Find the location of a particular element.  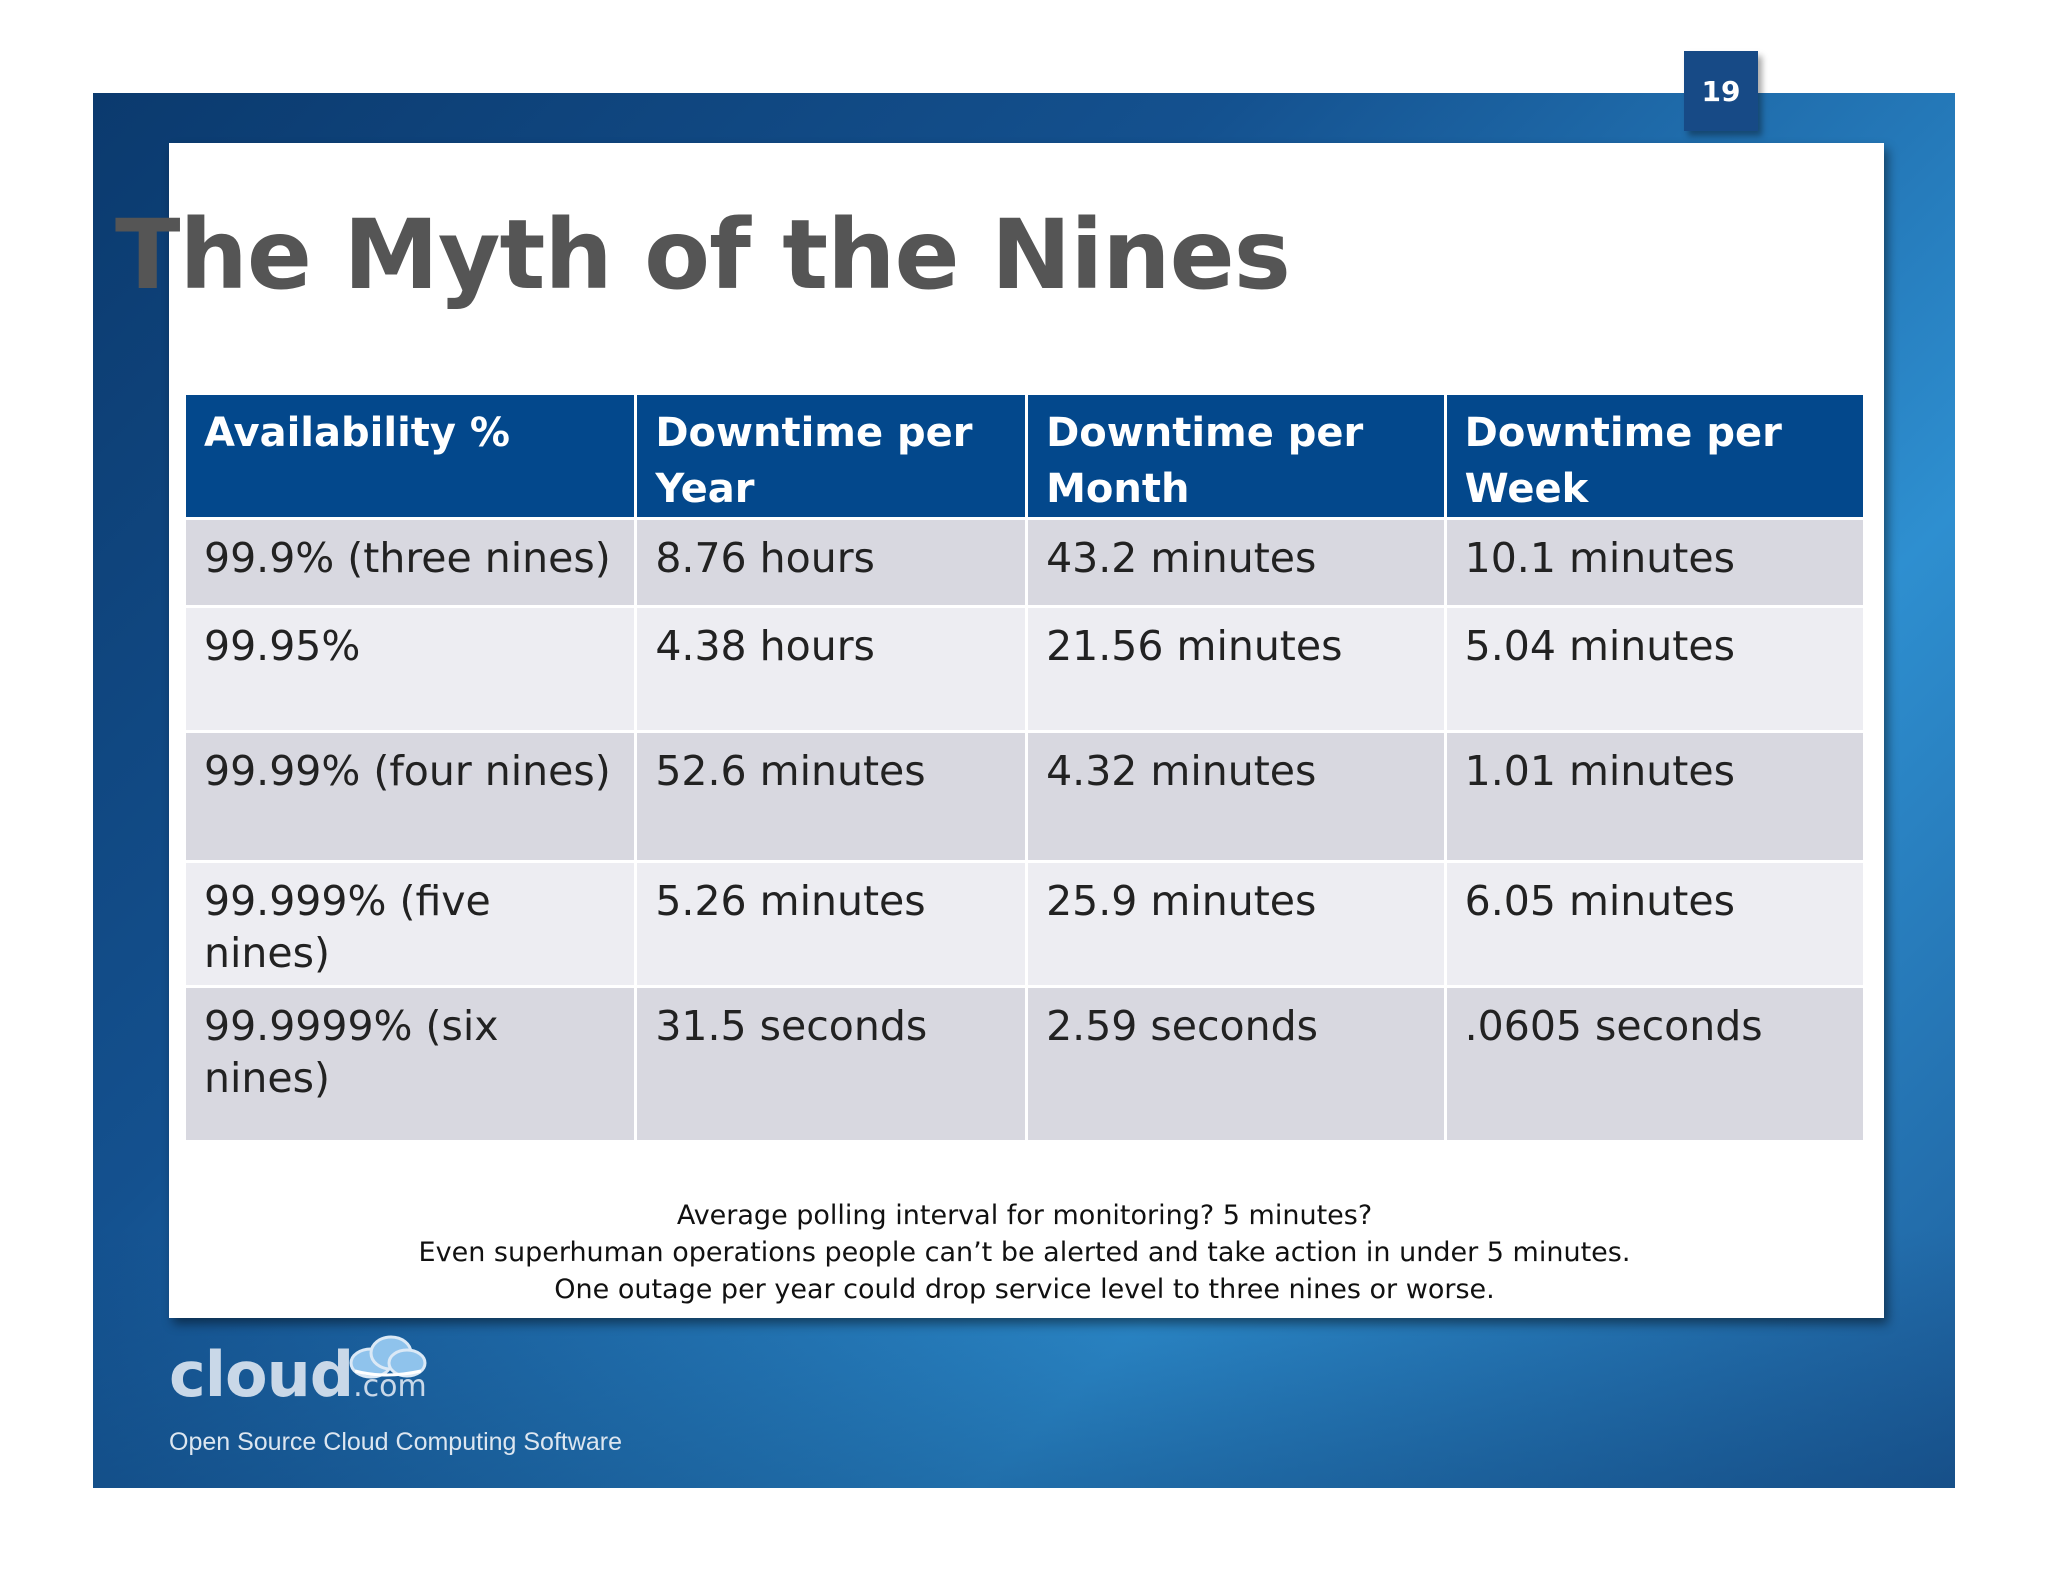

cloud-icon is located at coordinates (388, 1357).